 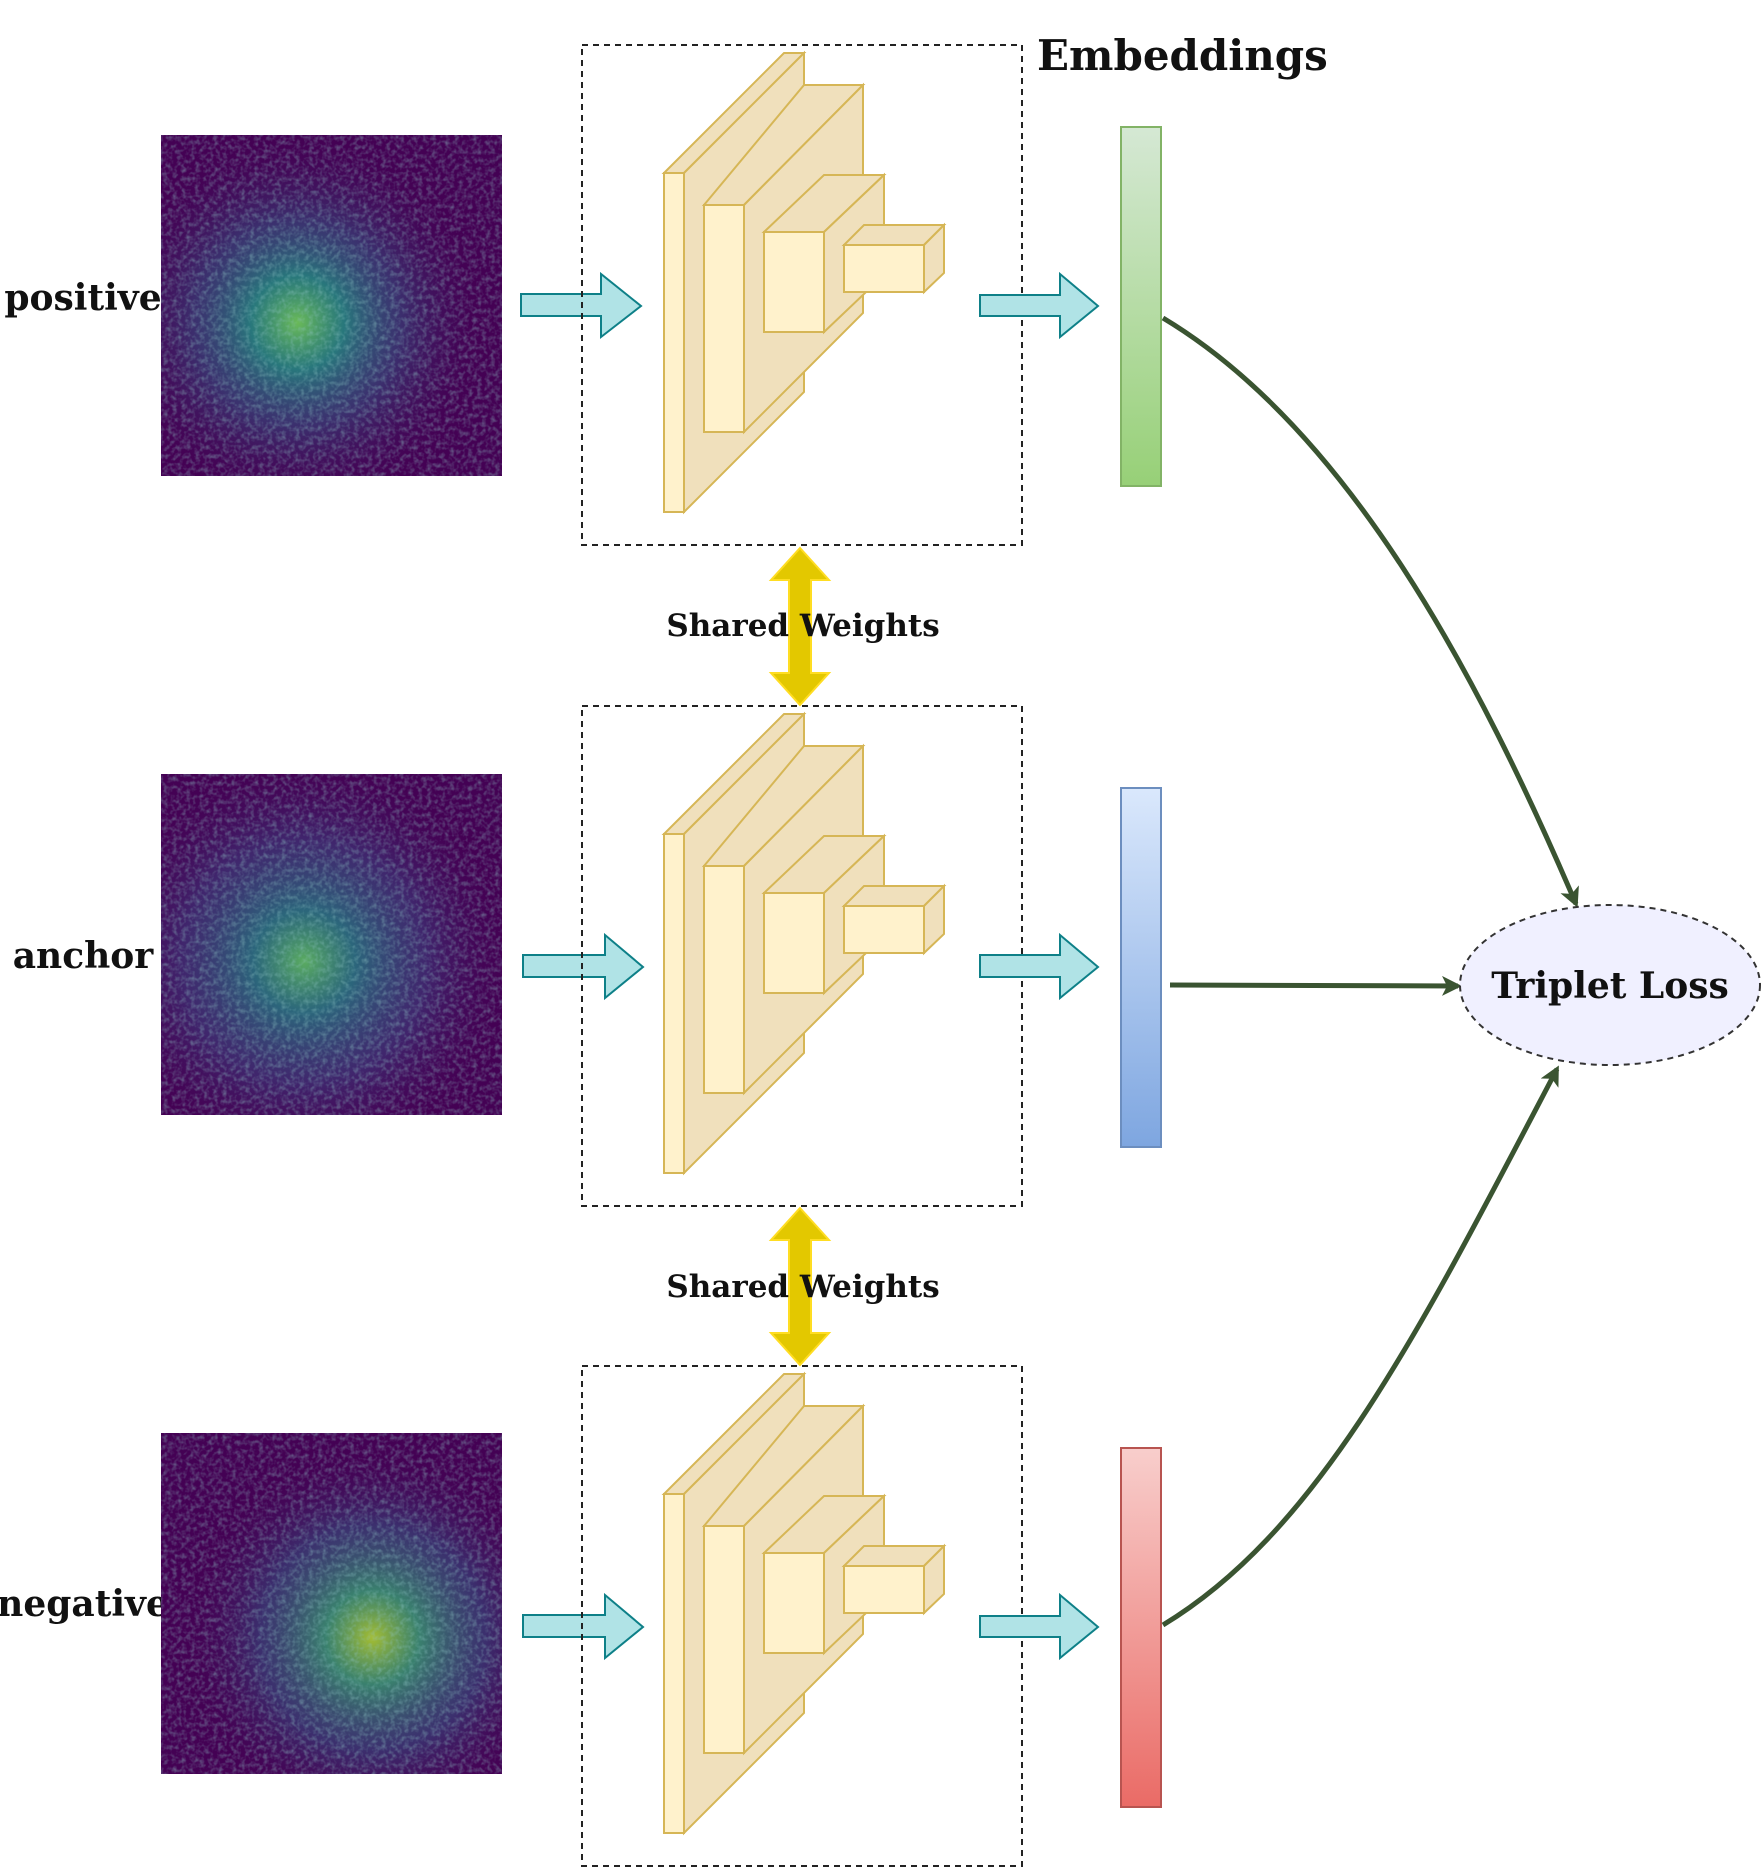 I want to click on cnn-layers-negative, so click(x=804, y=1603).